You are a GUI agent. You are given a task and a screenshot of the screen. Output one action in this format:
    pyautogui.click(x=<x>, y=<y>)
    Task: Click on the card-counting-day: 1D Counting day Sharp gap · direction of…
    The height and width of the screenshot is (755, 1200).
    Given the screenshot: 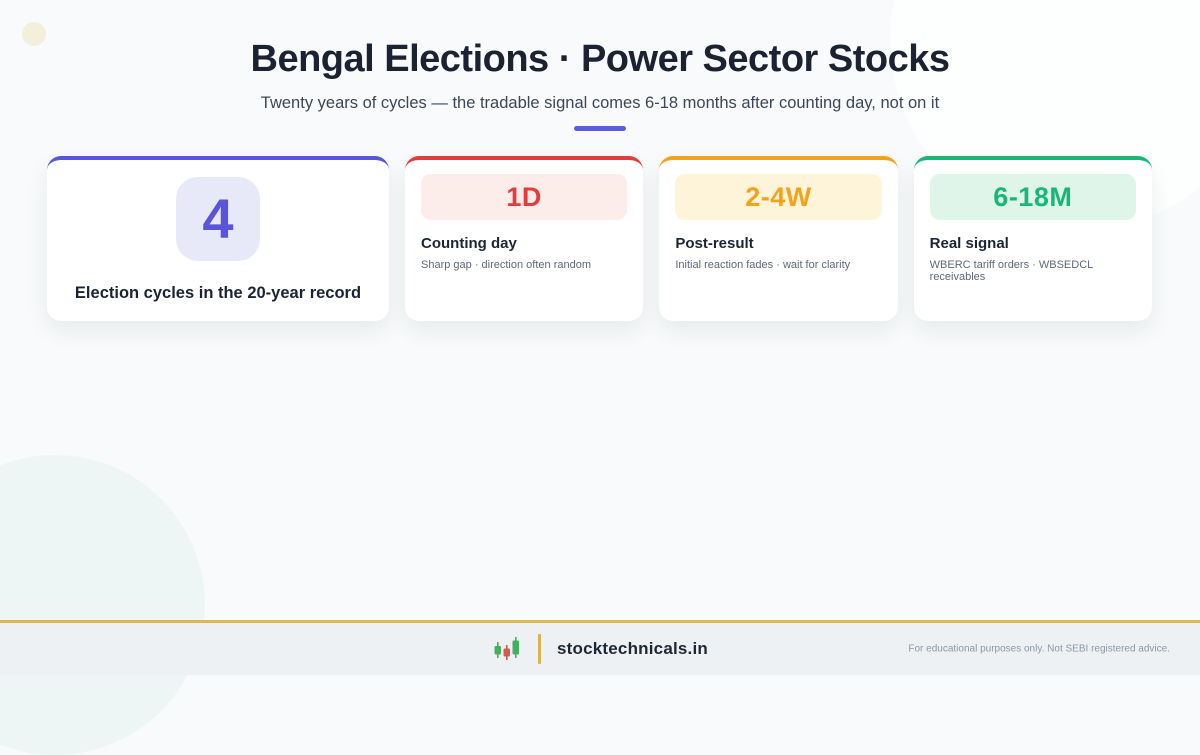 What is the action you would take?
    pyautogui.click(x=524, y=238)
    